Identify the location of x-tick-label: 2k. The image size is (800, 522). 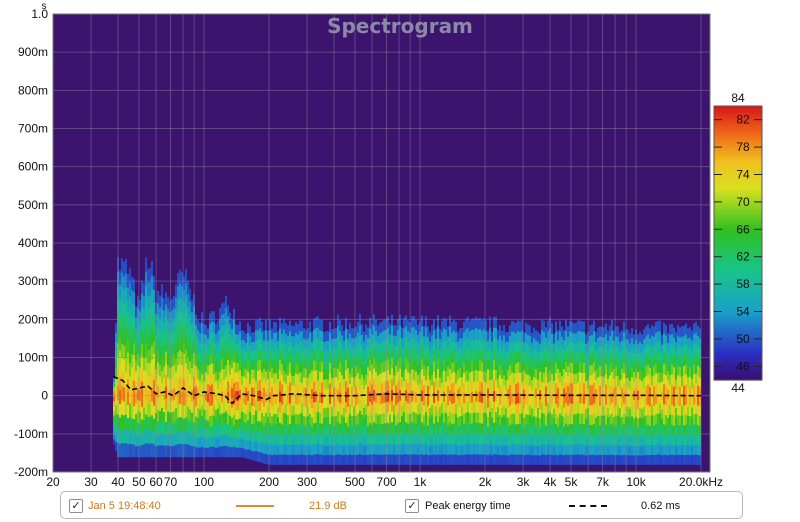
(486, 482).